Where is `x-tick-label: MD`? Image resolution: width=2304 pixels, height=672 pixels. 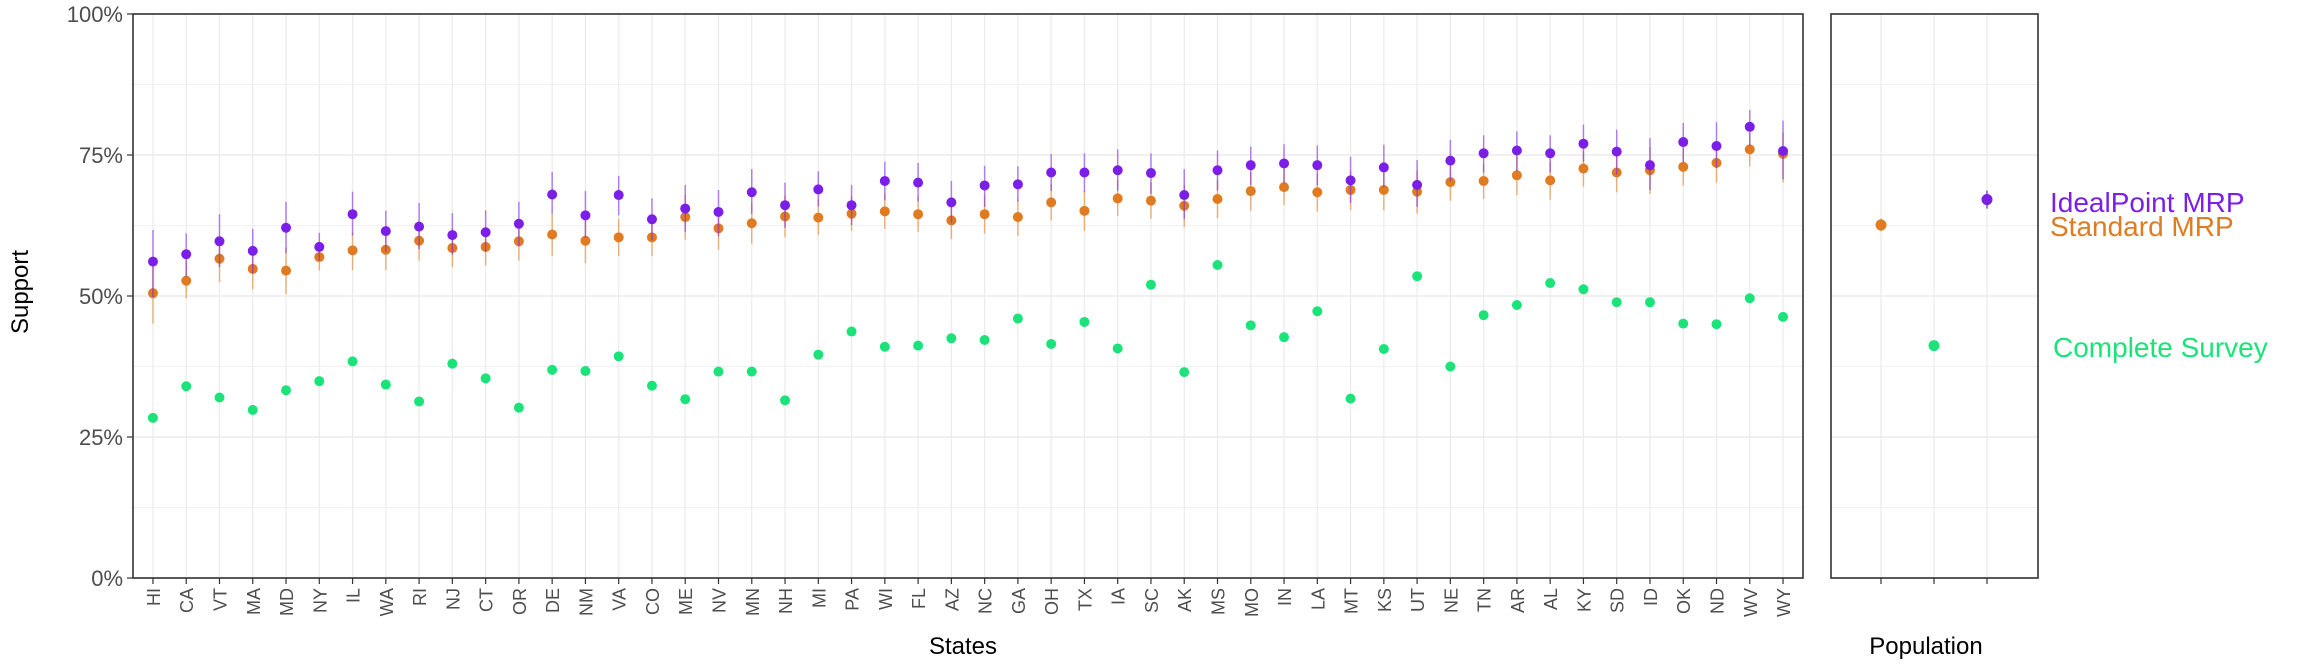 x-tick-label: MD is located at coordinates (287, 602).